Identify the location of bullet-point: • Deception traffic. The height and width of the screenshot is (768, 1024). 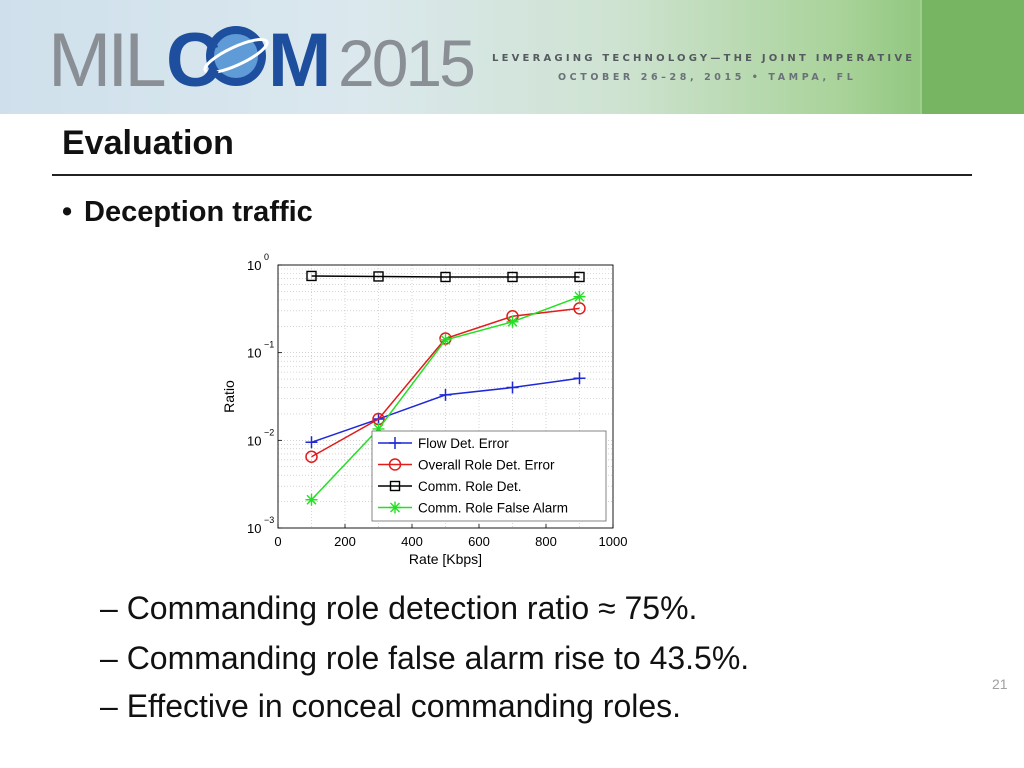
(187, 212).